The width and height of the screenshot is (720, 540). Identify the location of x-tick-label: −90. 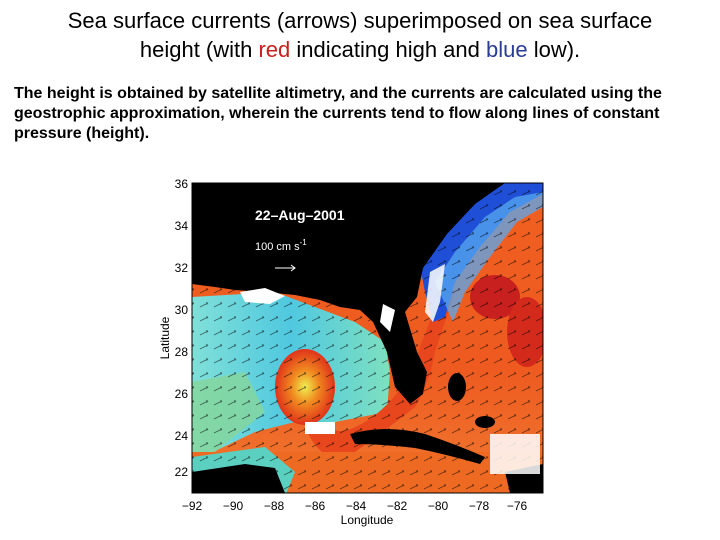
(233, 506).